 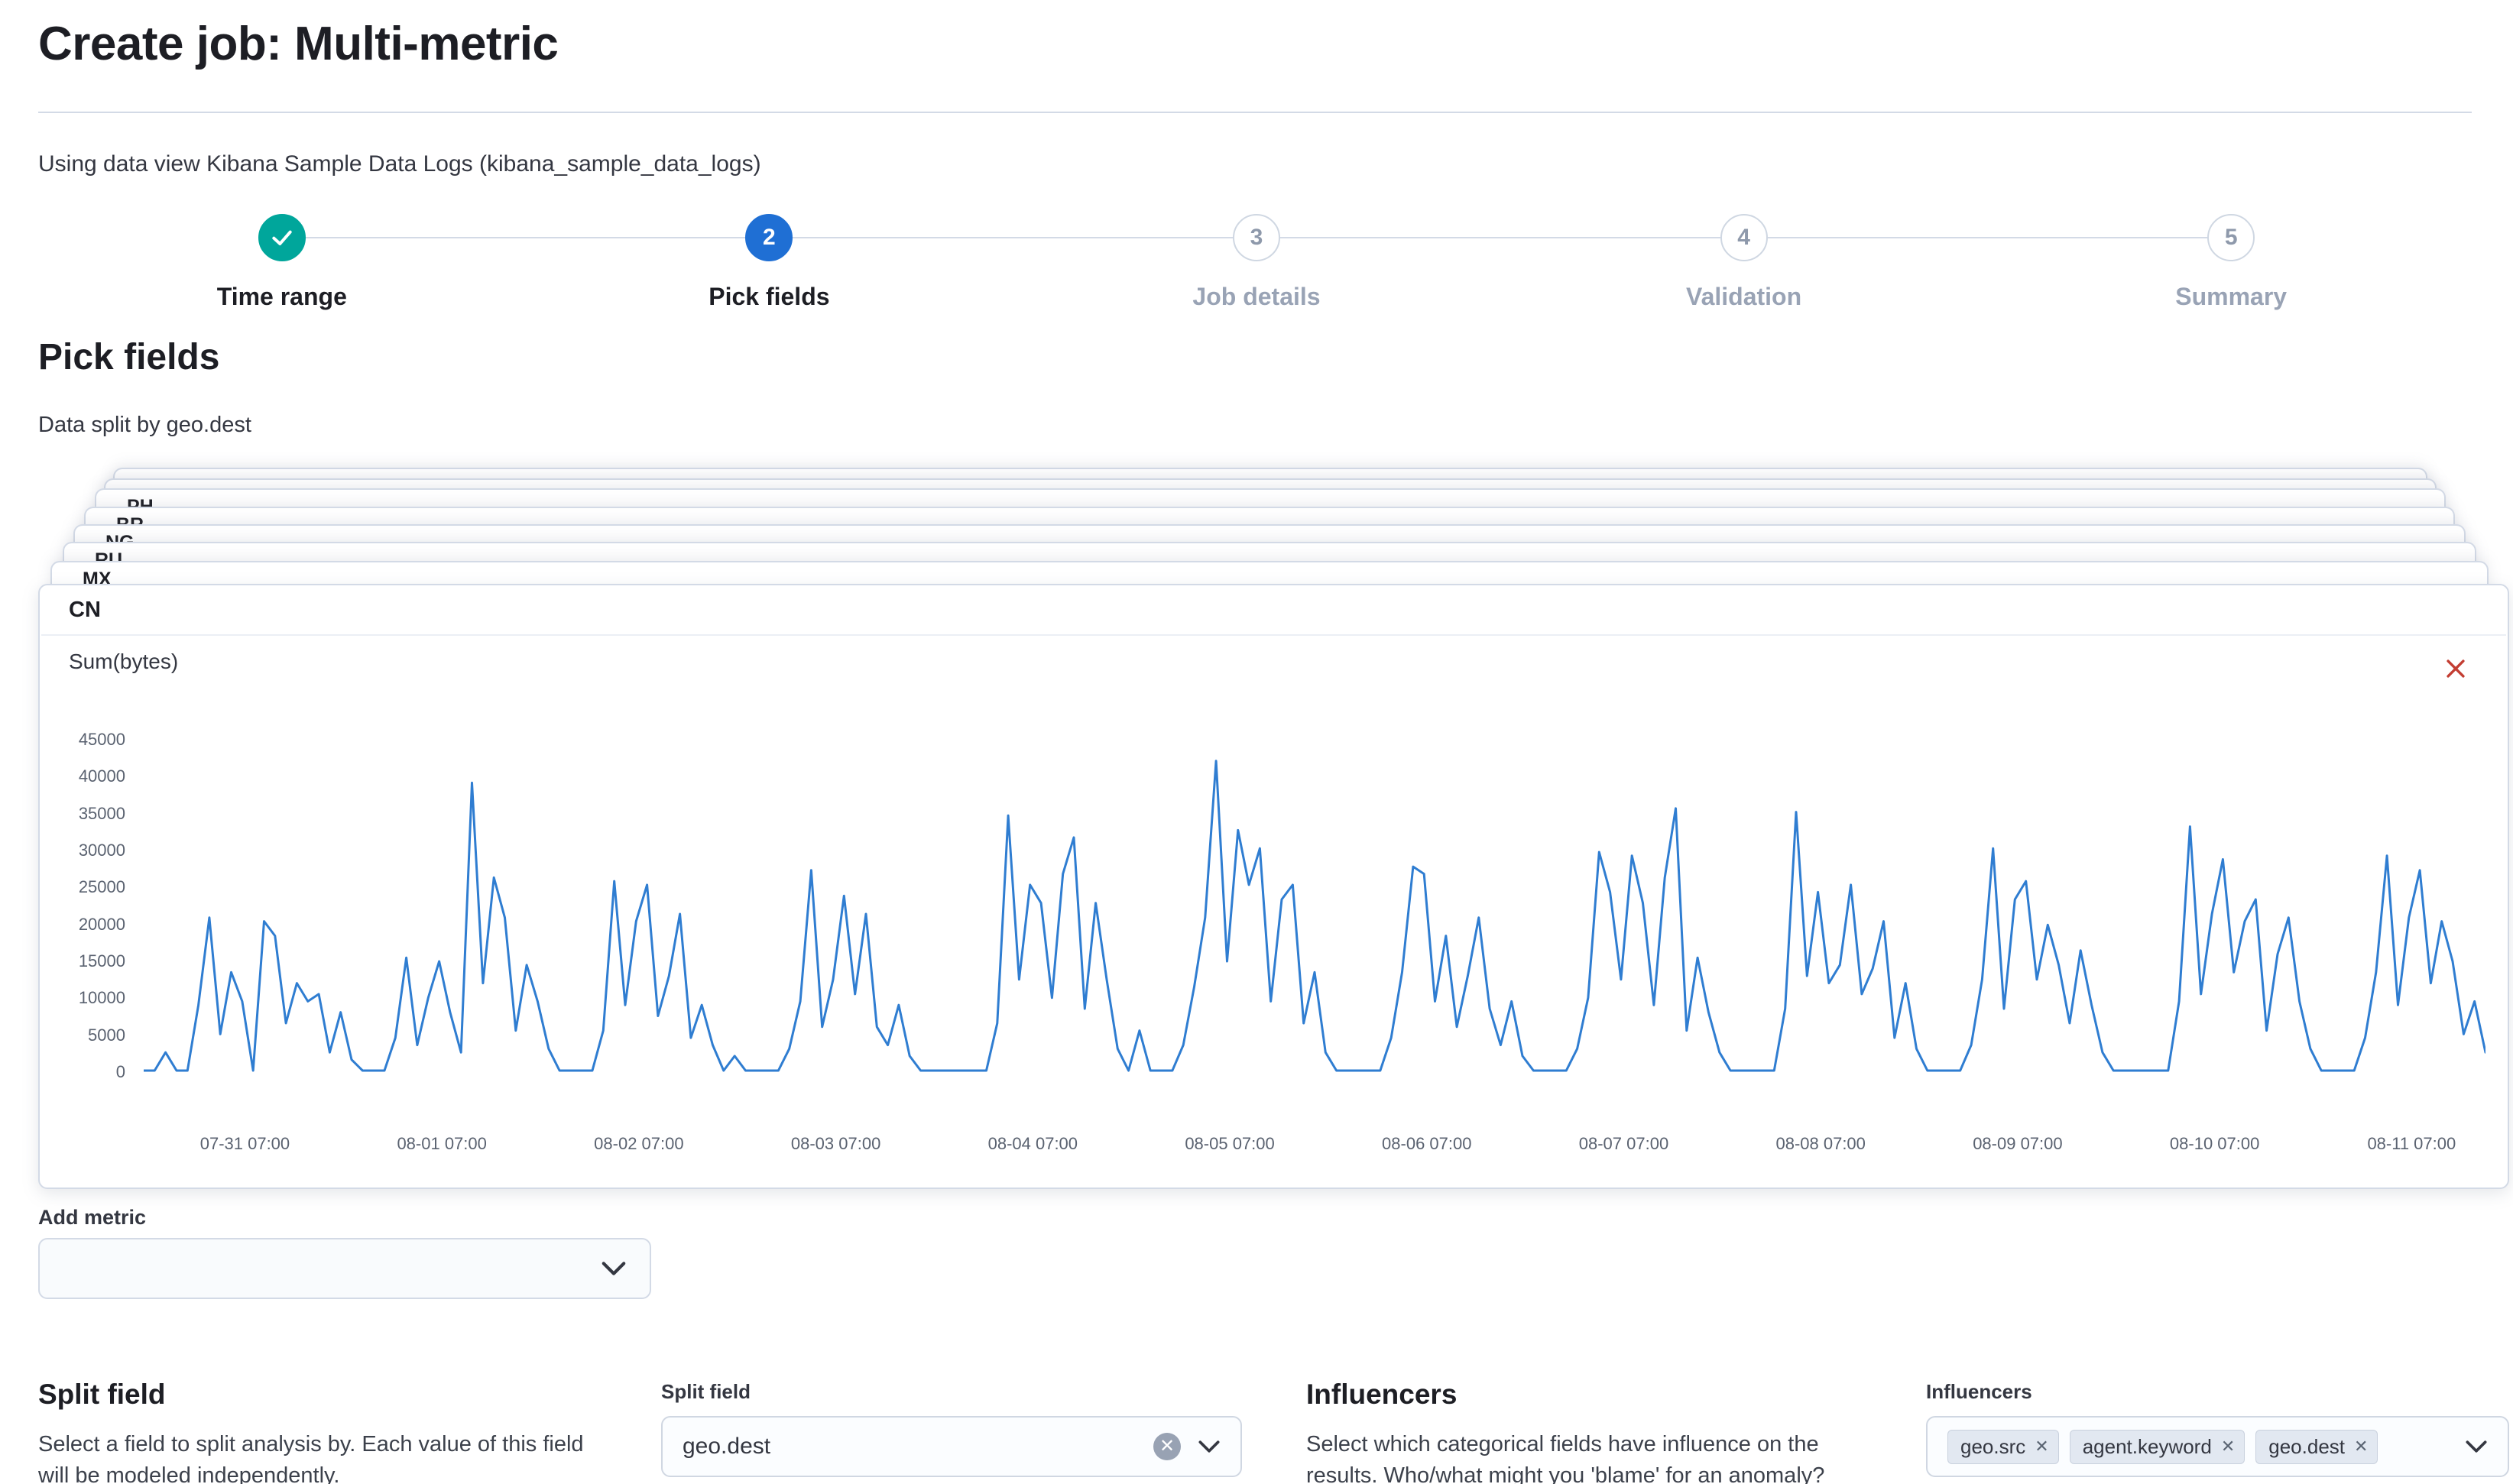 I want to click on split-field-form-group: Split field geo.dest ✕, so click(x=951, y=1426).